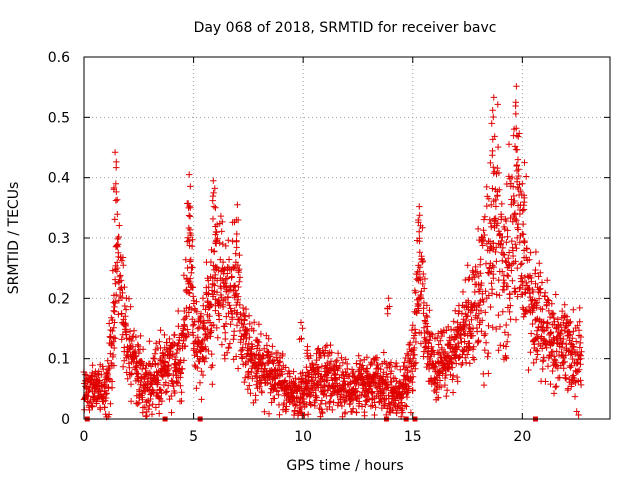 The image size is (640, 480). Describe the element at coordinates (14, 238) in the screenshot. I see `y-axis-label: SRMTID / TECUs` at that location.